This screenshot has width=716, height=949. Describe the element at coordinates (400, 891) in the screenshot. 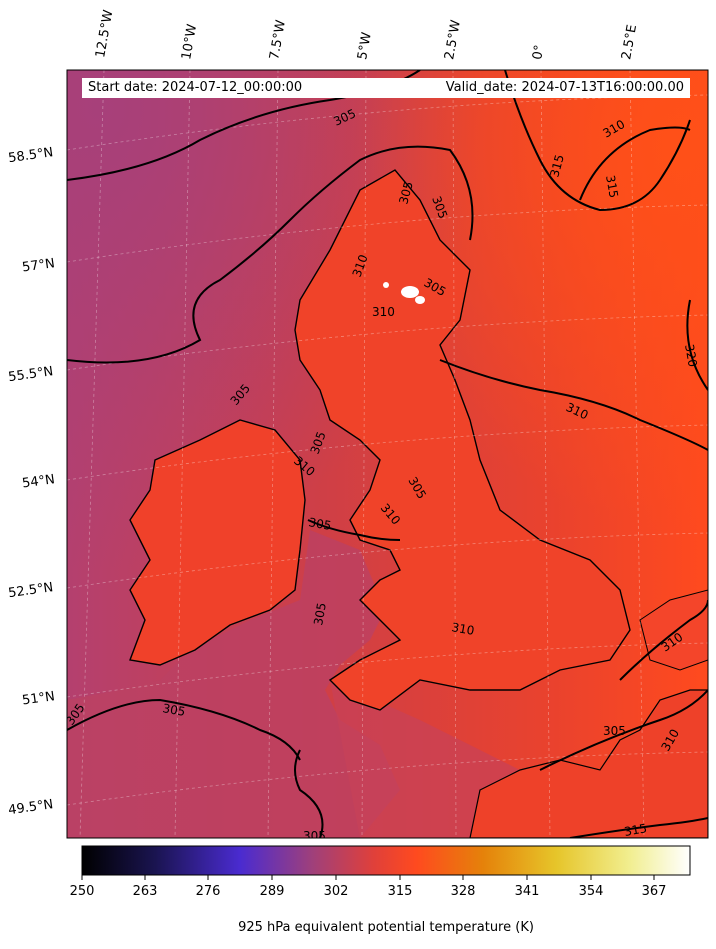

I see `colorbar-tick-label: 315` at that location.